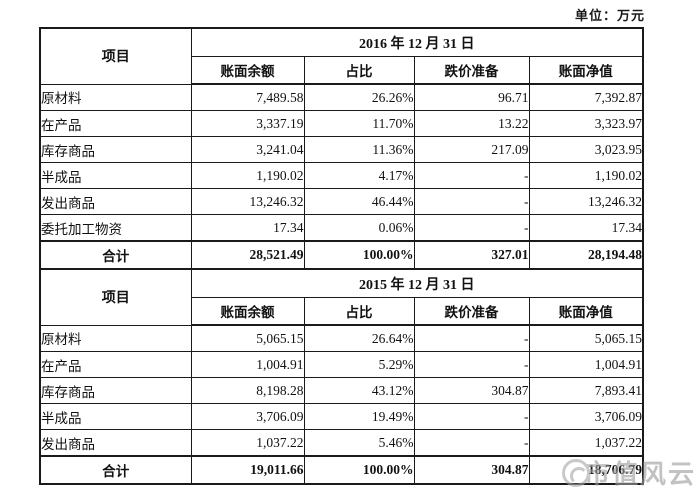  What do you see at coordinates (471, 255) in the screenshot?
I see `table-cell: 327.01` at bounding box center [471, 255].